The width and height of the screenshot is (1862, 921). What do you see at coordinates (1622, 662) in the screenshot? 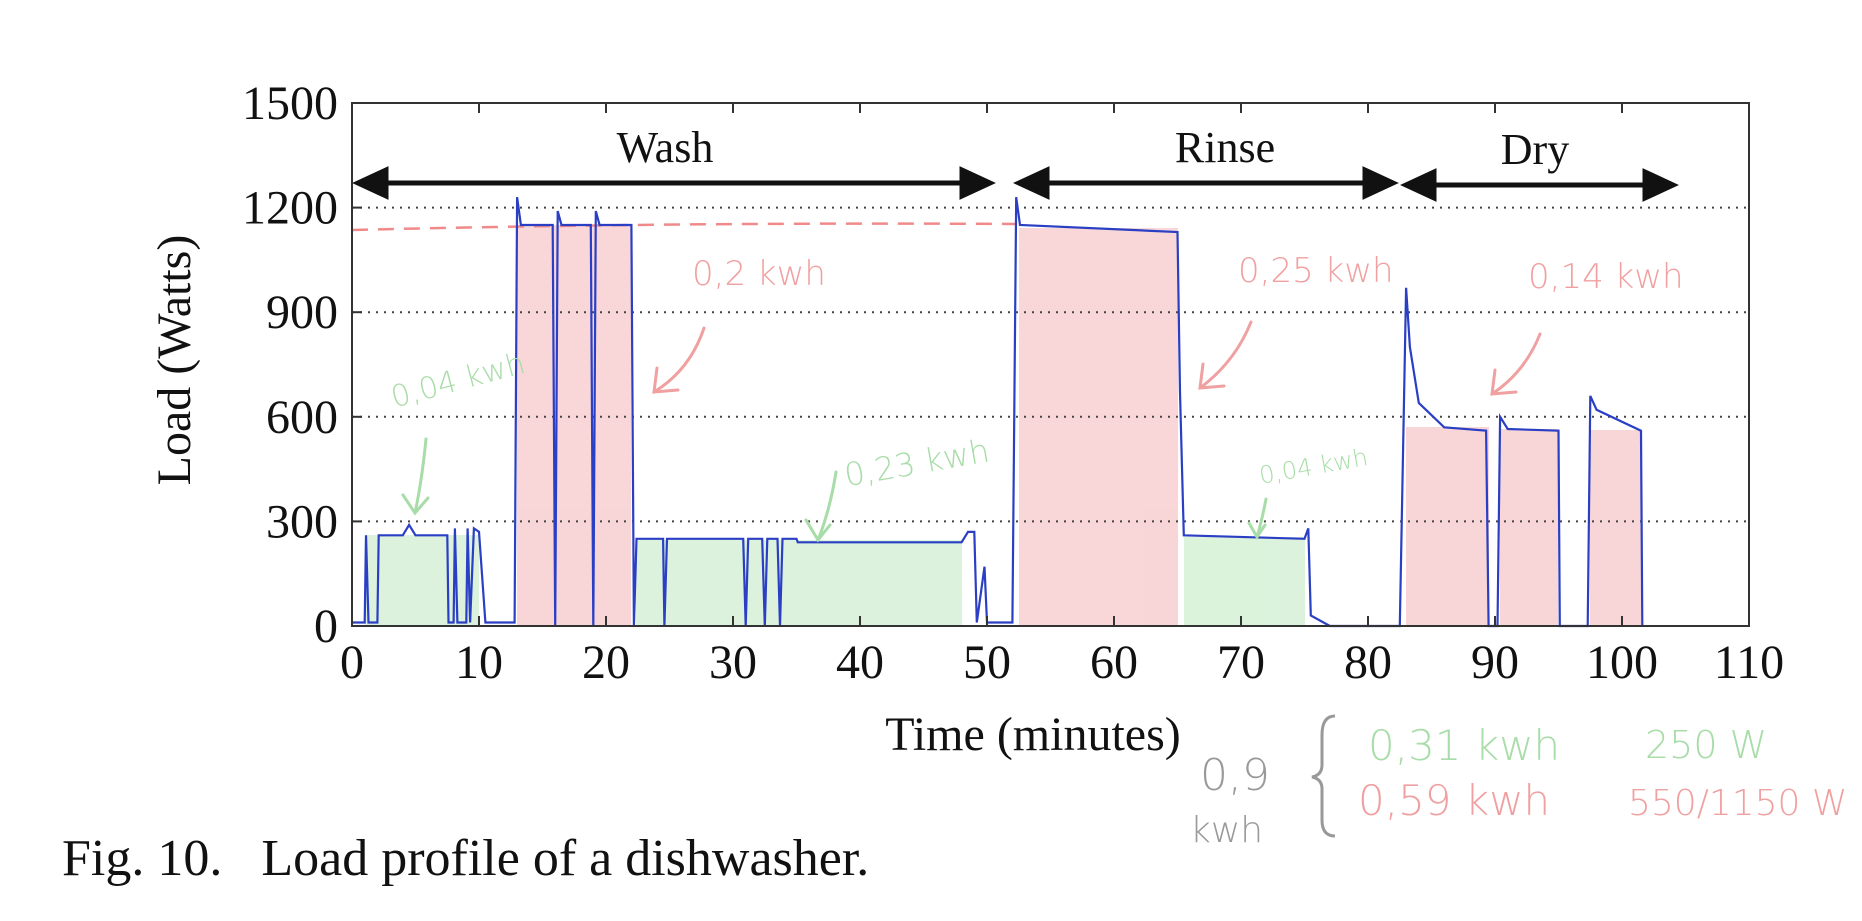
I see `x-tick-label: 100` at bounding box center [1622, 662].